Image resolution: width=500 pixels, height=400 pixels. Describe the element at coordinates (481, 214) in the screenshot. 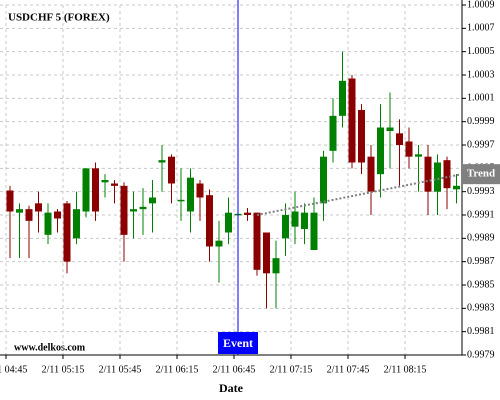

I see `y-tick-label: 0.9991` at that location.